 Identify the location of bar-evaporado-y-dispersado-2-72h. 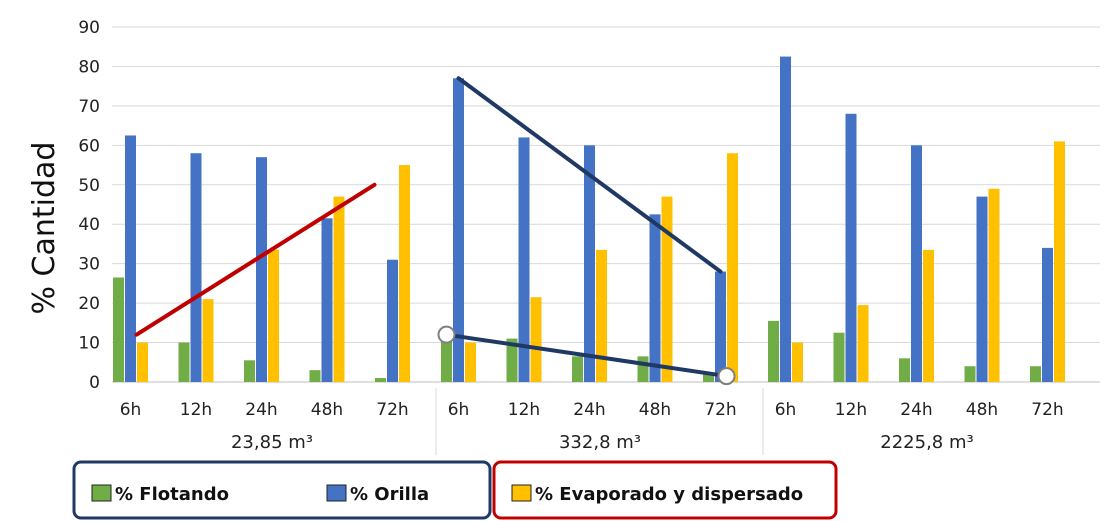
(732, 267).